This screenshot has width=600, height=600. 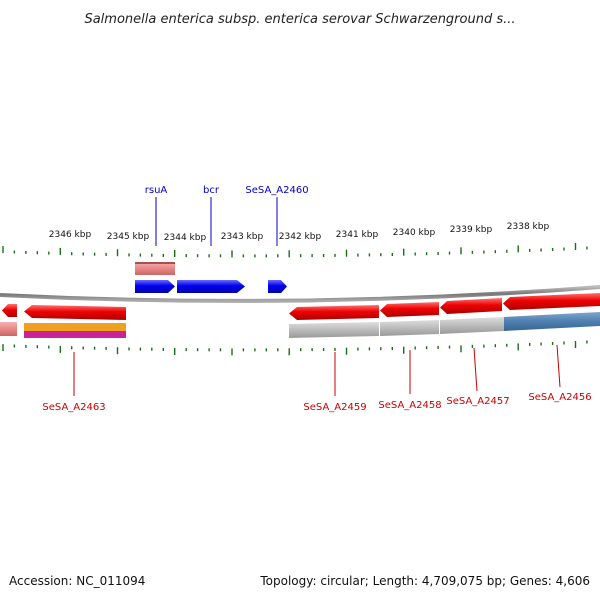 What do you see at coordinates (409, 405) in the screenshot?
I see `gene-label-SeSA_A2458: SeSA_A2458` at bounding box center [409, 405].